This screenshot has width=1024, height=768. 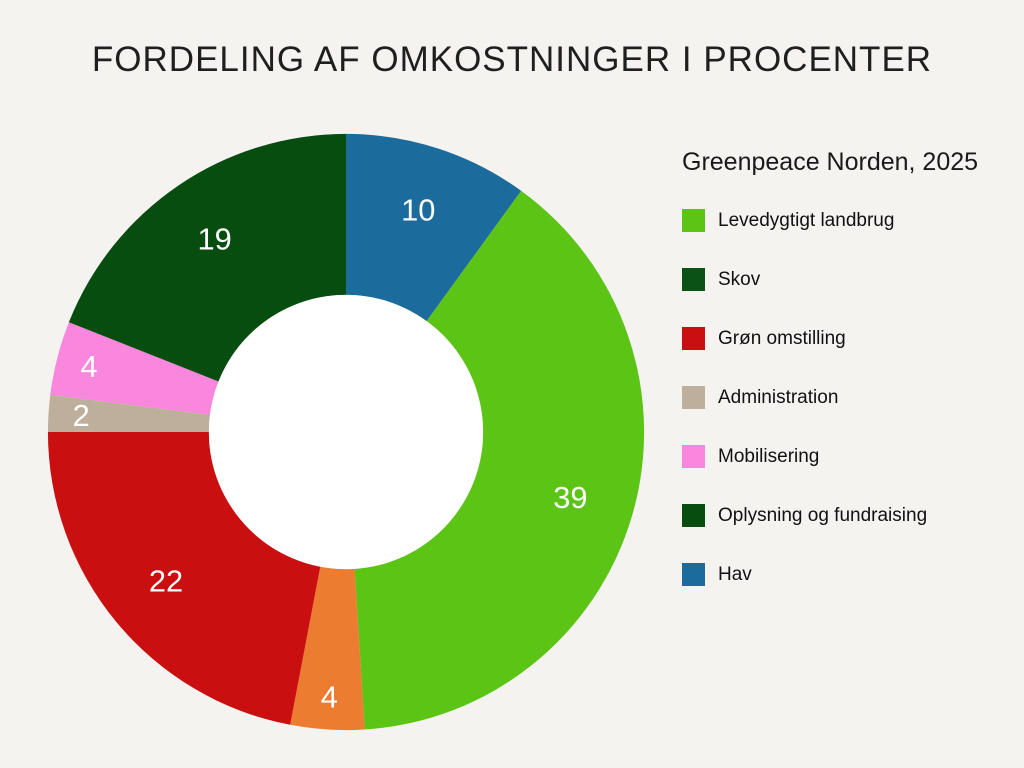 What do you see at coordinates (418, 210) in the screenshot?
I see `slice-value-label-hav: 10` at bounding box center [418, 210].